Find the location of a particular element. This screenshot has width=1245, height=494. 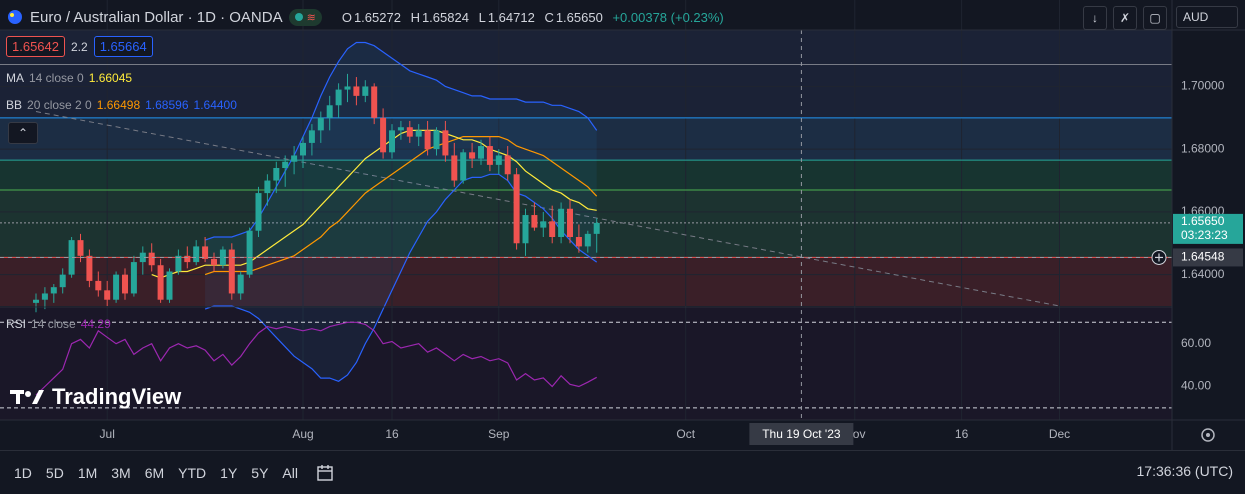

currency-value: AUD is located at coordinates (1196, 17).